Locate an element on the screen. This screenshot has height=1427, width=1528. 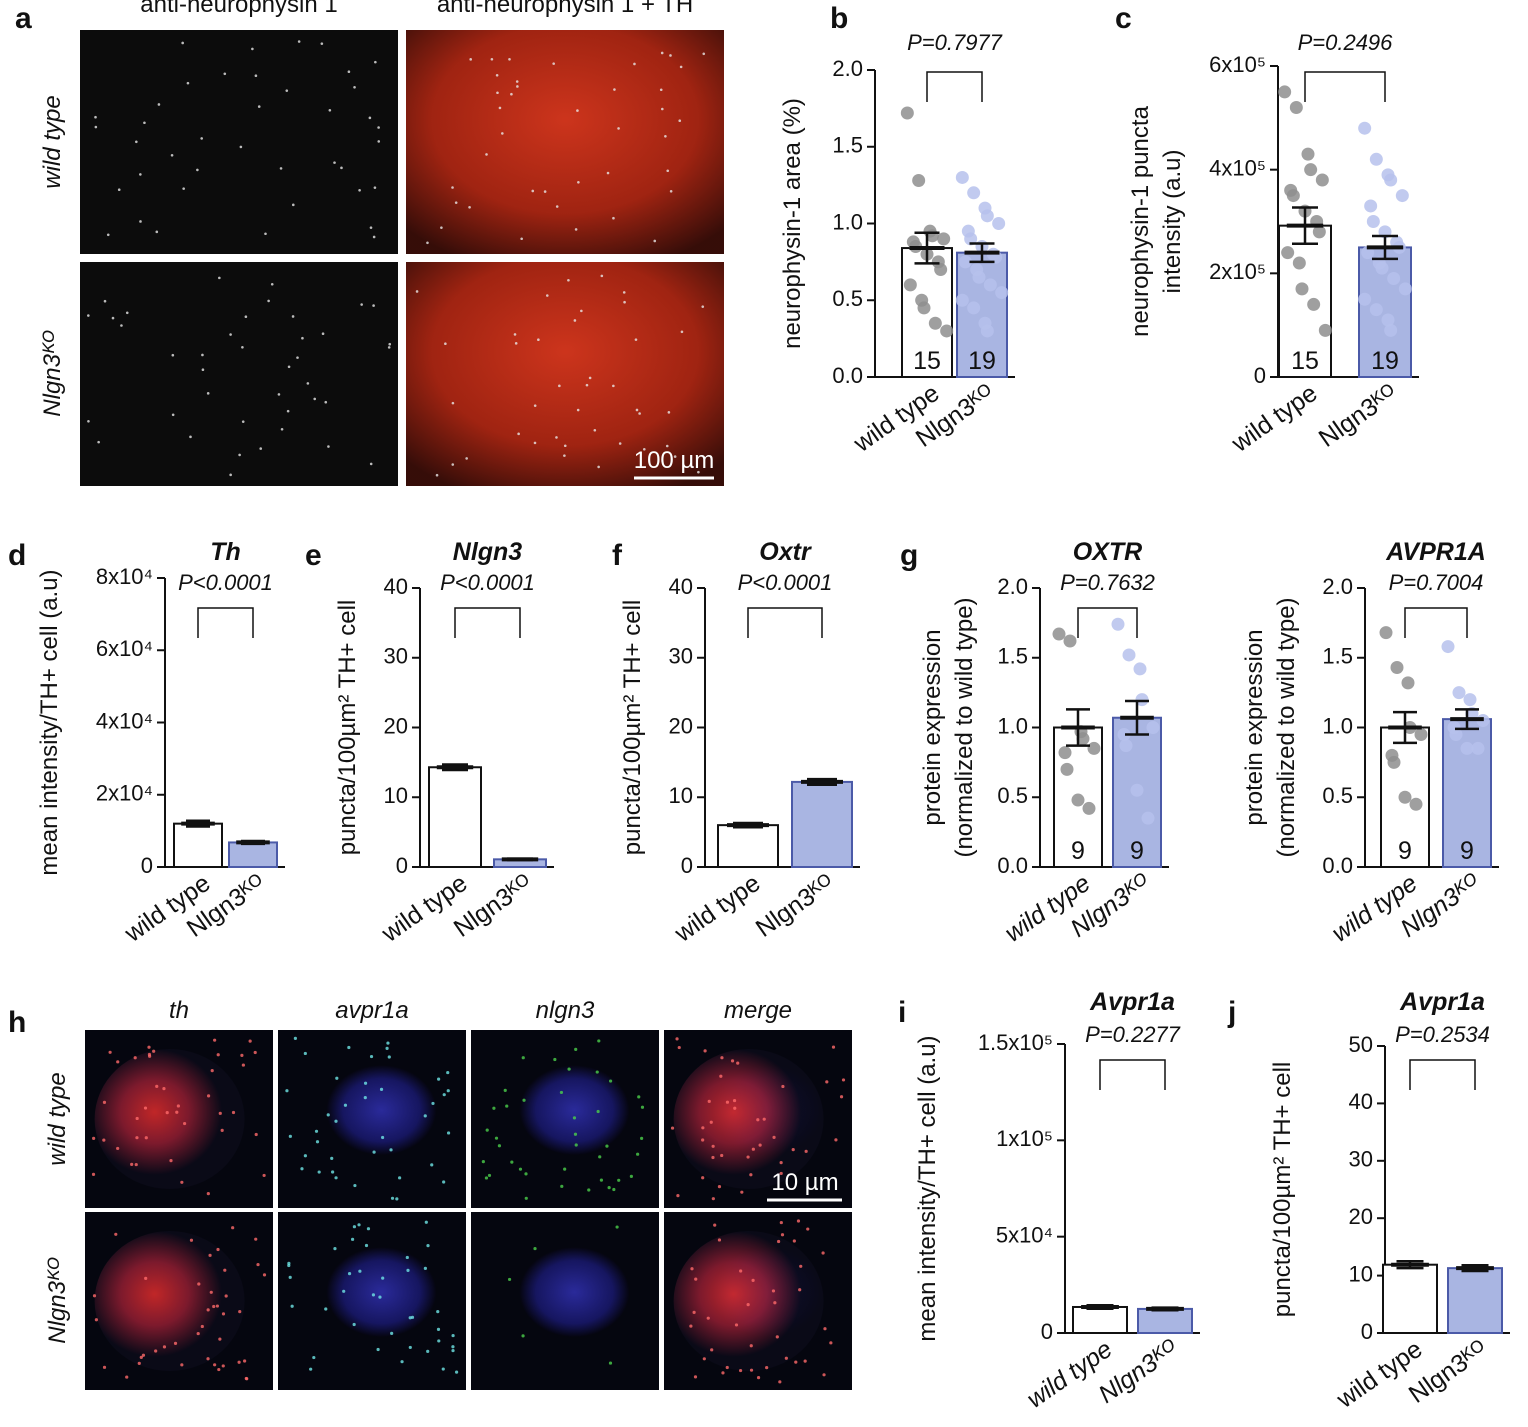
y-tick-label: 0 is located at coordinates (687, 865).